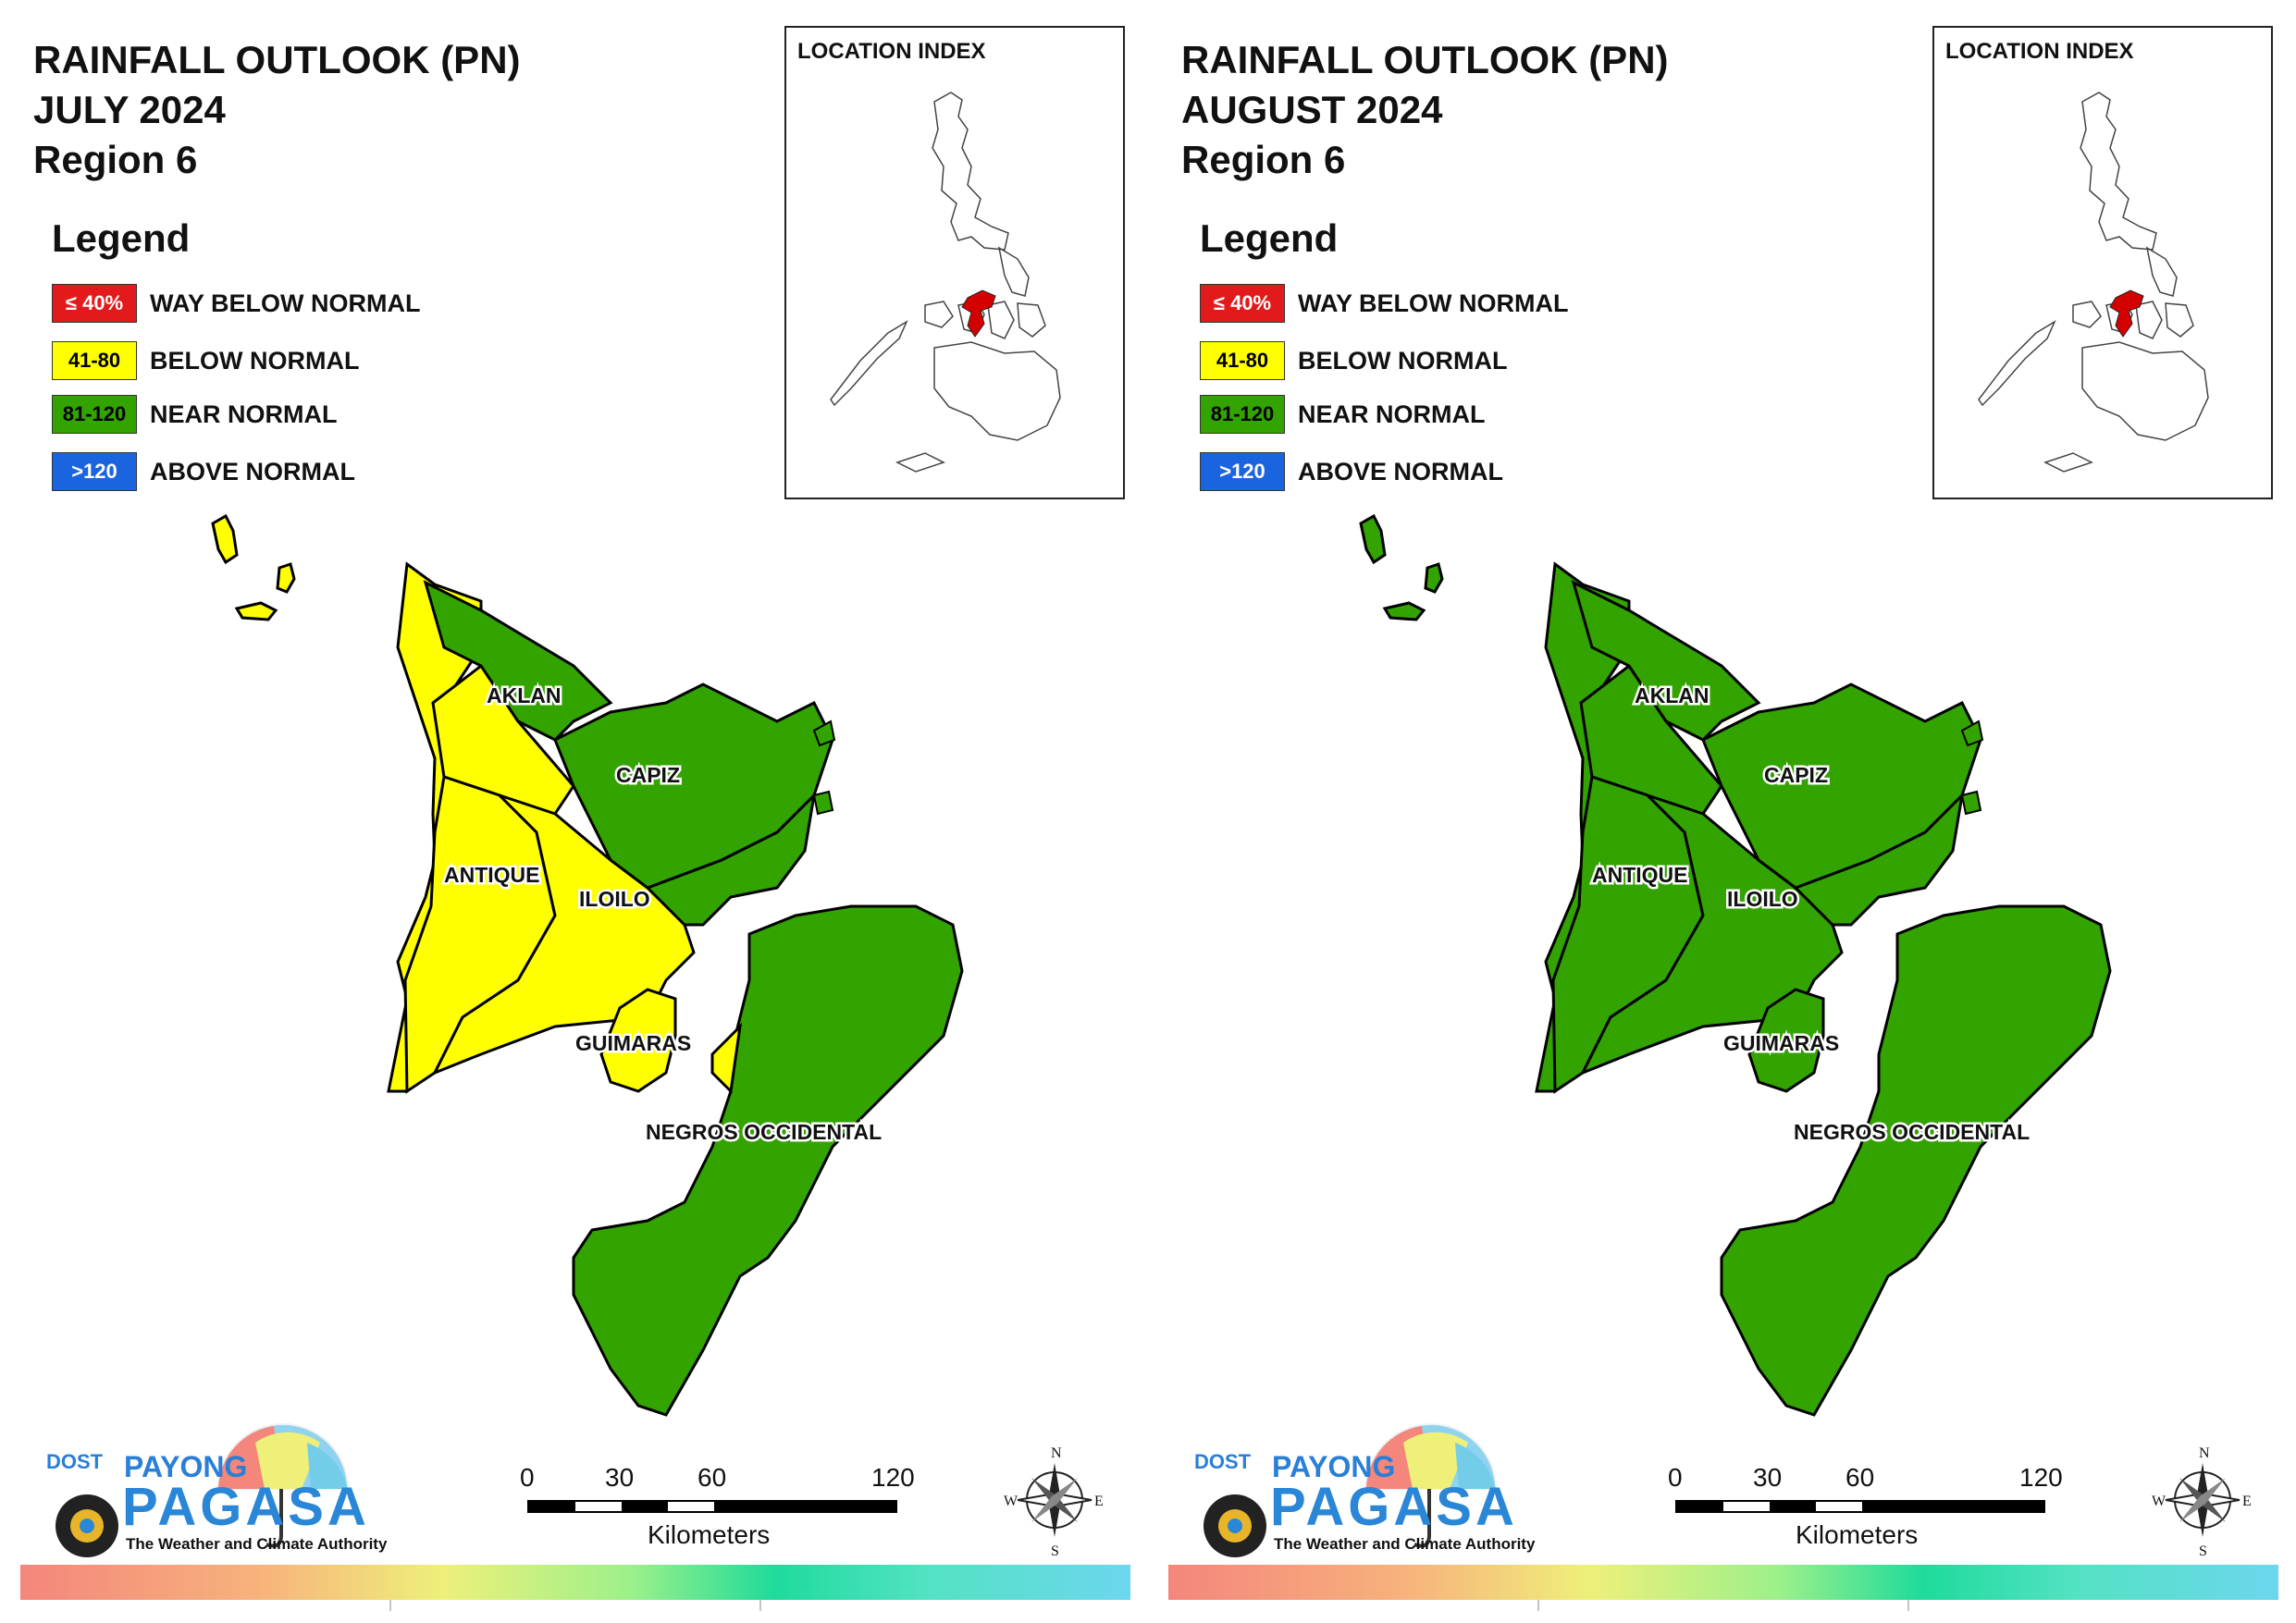 The image size is (2296, 1623). What do you see at coordinates (129, 109) in the screenshot?
I see `title-line-2: JULY 2024` at bounding box center [129, 109].